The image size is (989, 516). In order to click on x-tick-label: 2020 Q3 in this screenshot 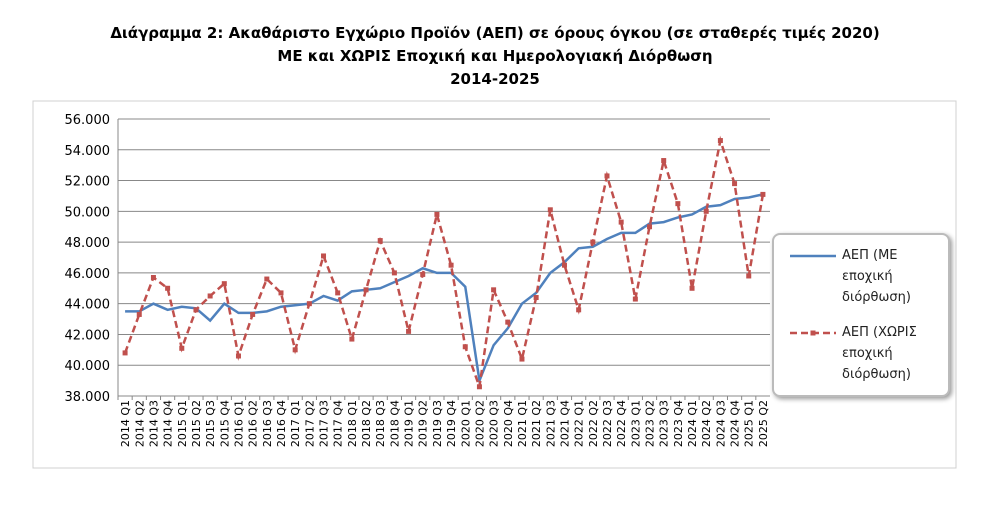, I will do `click(494, 423)`.